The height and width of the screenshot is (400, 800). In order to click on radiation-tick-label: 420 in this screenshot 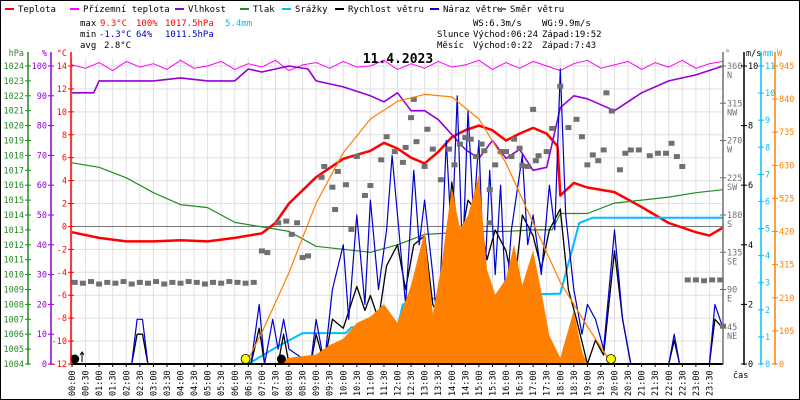, I will do `click(786, 233)`.